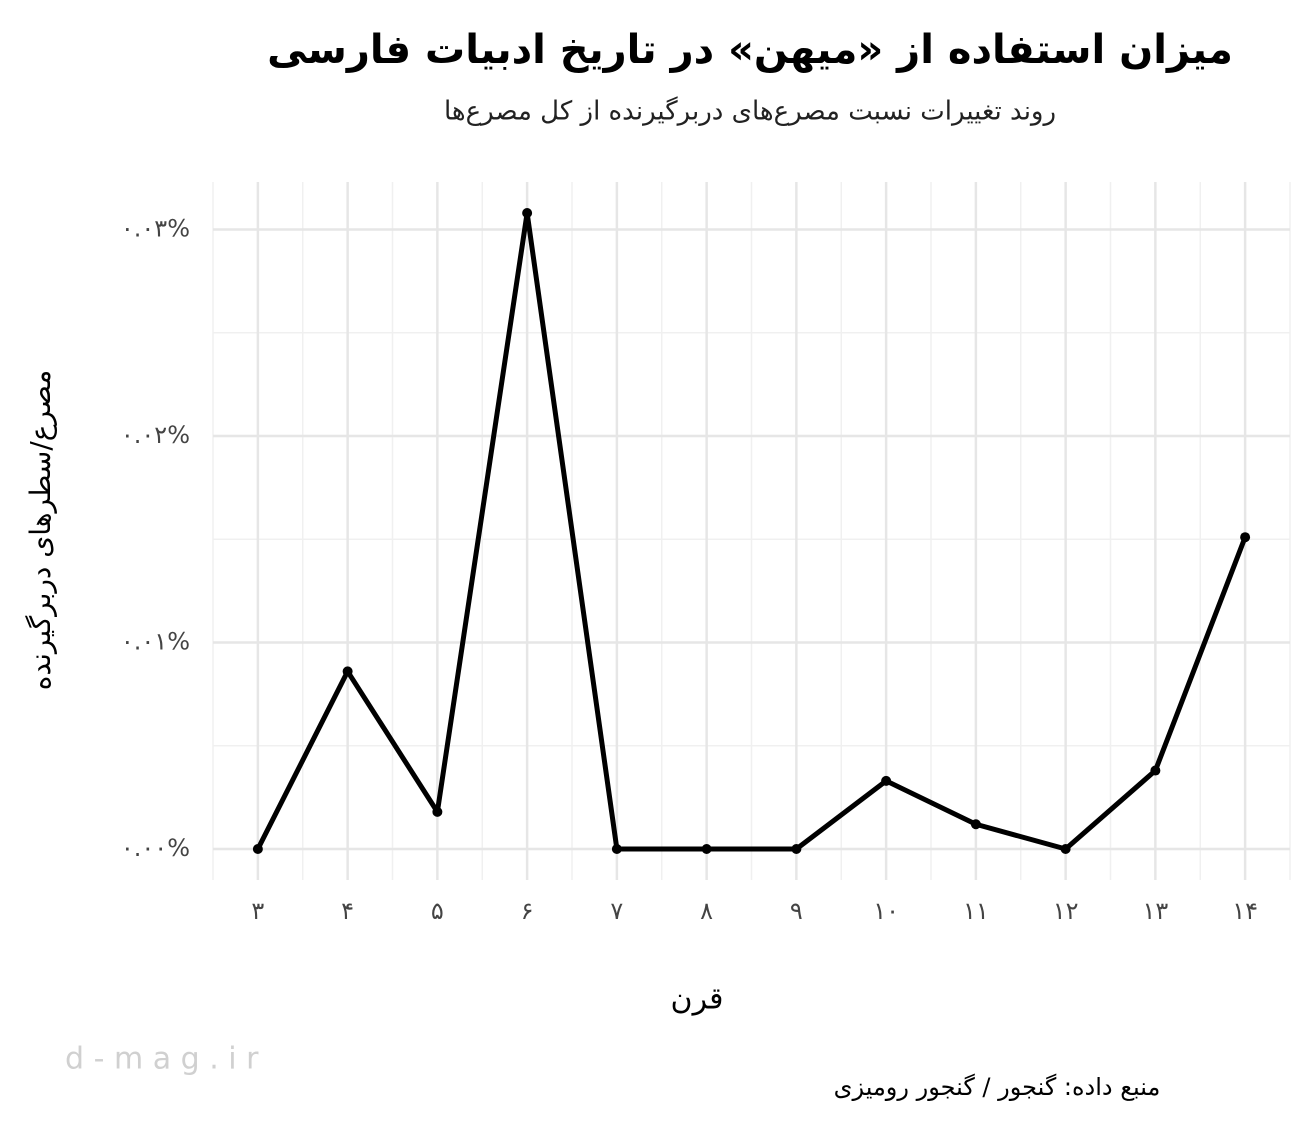 The image size is (1312, 1125). I want to click on x-tick-label: ۴, so click(347, 911).